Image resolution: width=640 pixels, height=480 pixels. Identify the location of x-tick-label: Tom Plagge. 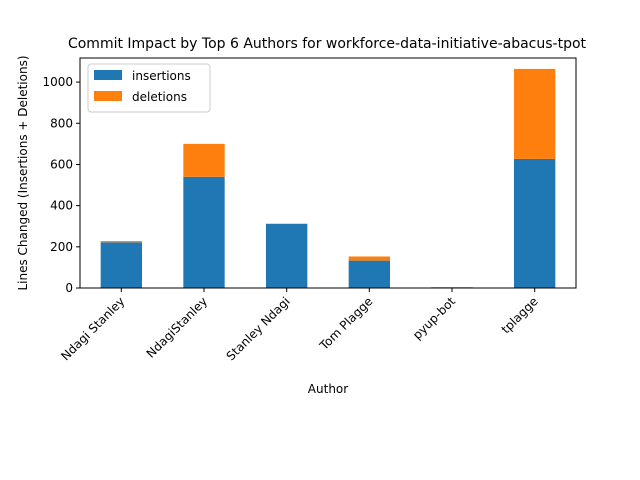
(345, 323).